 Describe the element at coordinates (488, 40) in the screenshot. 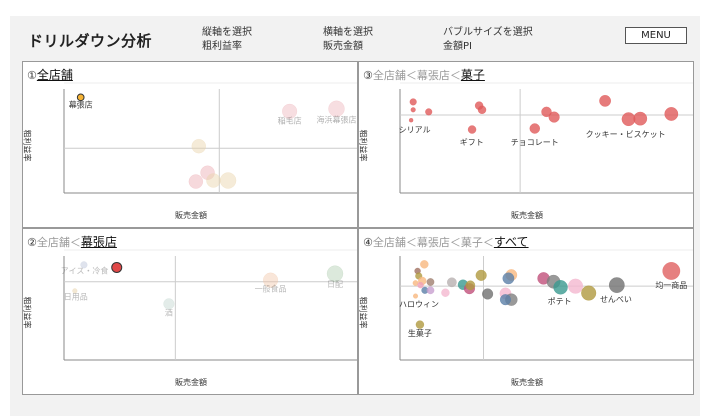

I see `bubble-size-selector: バブルサイズを選択 金額PI` at that location.